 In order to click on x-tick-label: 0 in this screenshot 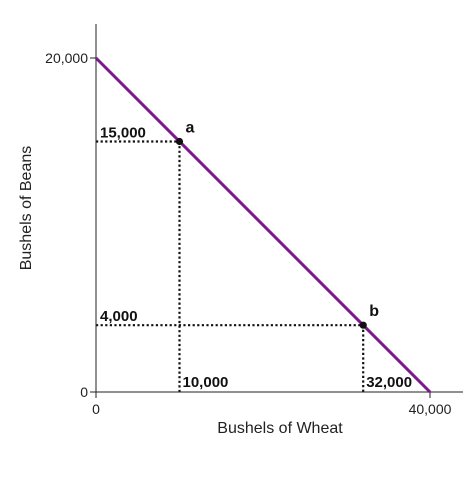, I will do `click(96, 409)`.